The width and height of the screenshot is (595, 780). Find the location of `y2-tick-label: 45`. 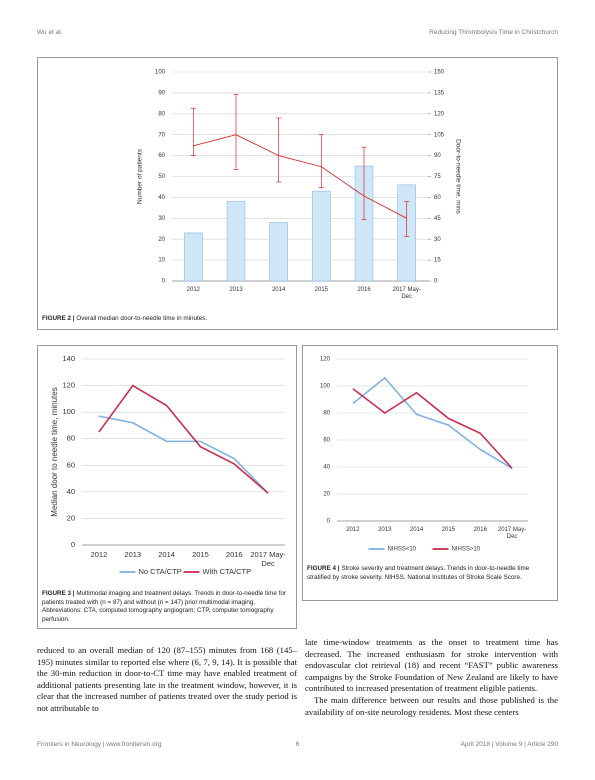

y2-tick-label: 45 is located at coordinates (437, 219).